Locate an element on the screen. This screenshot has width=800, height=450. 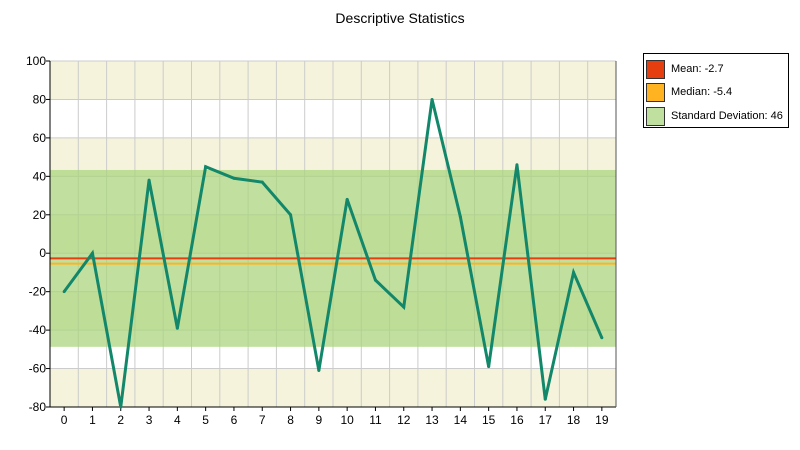
x-tick-label: 3 is located at coordinates (149, 420).